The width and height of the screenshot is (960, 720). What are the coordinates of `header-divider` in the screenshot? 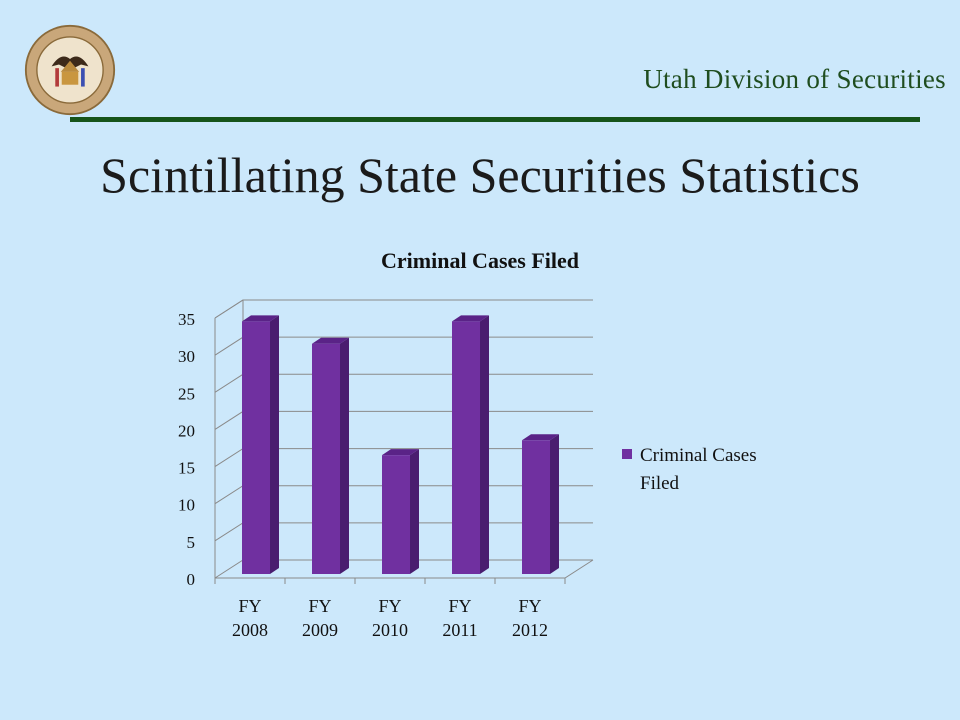 It's located at (495, 119).